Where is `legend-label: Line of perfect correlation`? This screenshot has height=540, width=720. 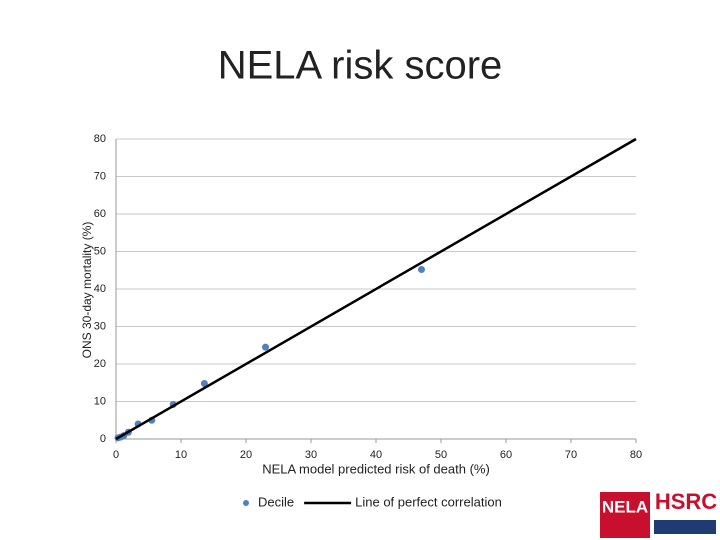
legend-label: Line of perfect correlation is located at coordinates (428, 501).